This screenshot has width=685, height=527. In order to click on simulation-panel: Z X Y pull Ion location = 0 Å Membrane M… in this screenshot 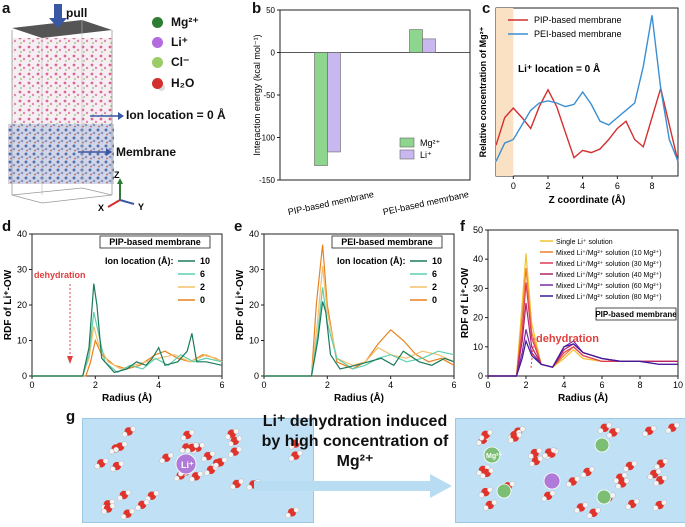, I will do `click(125, 107)`.